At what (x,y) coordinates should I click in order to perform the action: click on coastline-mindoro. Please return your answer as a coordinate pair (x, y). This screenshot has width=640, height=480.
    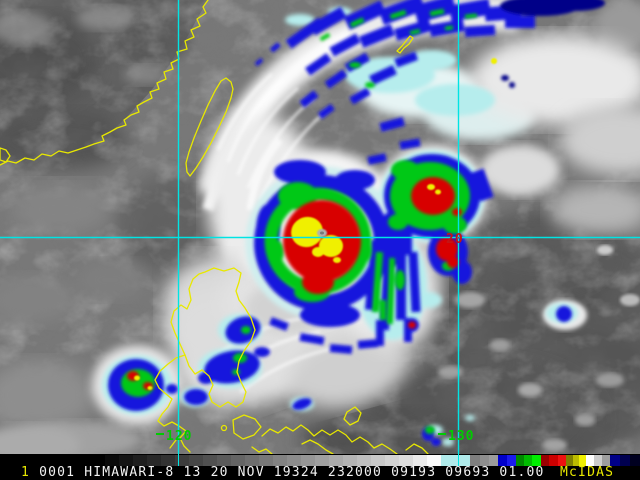
    Looking at the image, I should click on (247, 427).